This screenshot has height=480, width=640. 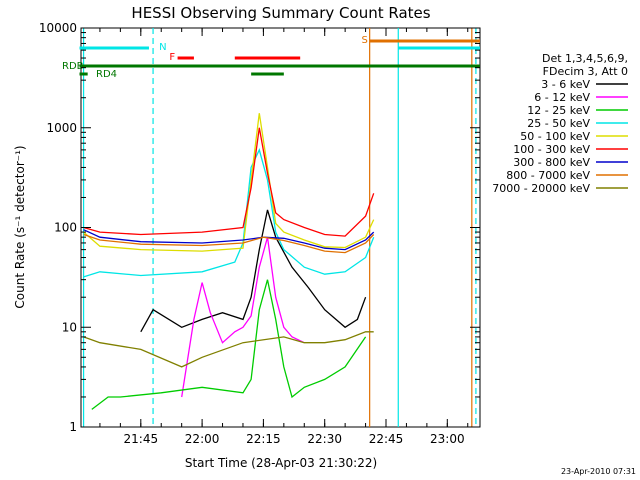 I want to click on x-tick-label: 21:45, so click(x=141, y=439).